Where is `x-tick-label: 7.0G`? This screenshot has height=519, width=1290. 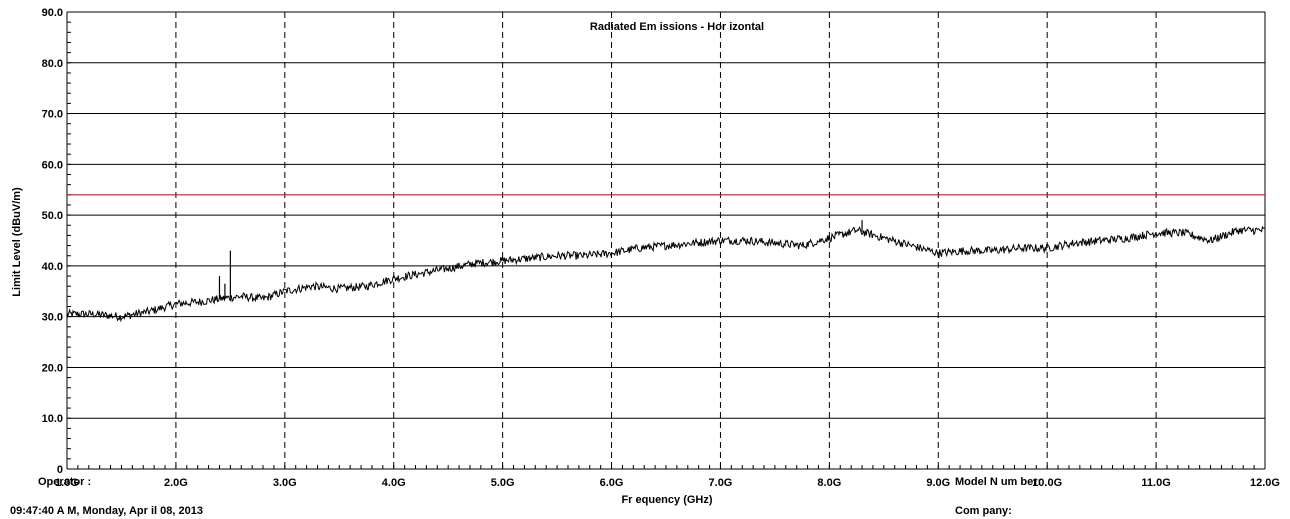
x-tick-label: 7.0G is located at coordinates (721, 483).